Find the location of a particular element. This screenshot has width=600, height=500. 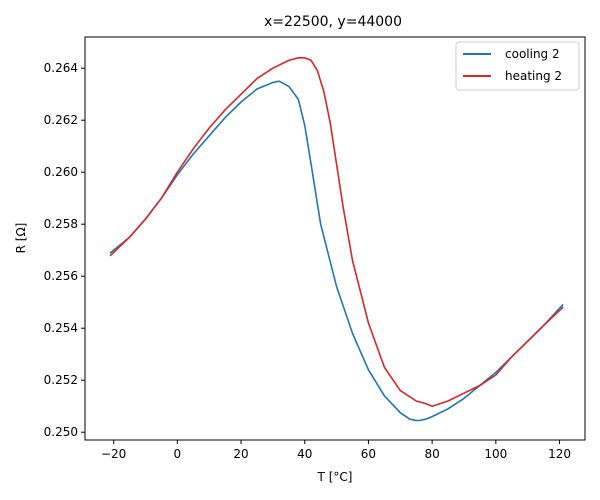

legend-label-cooling-2: cooling 2 is located at coordinates (532, 54).